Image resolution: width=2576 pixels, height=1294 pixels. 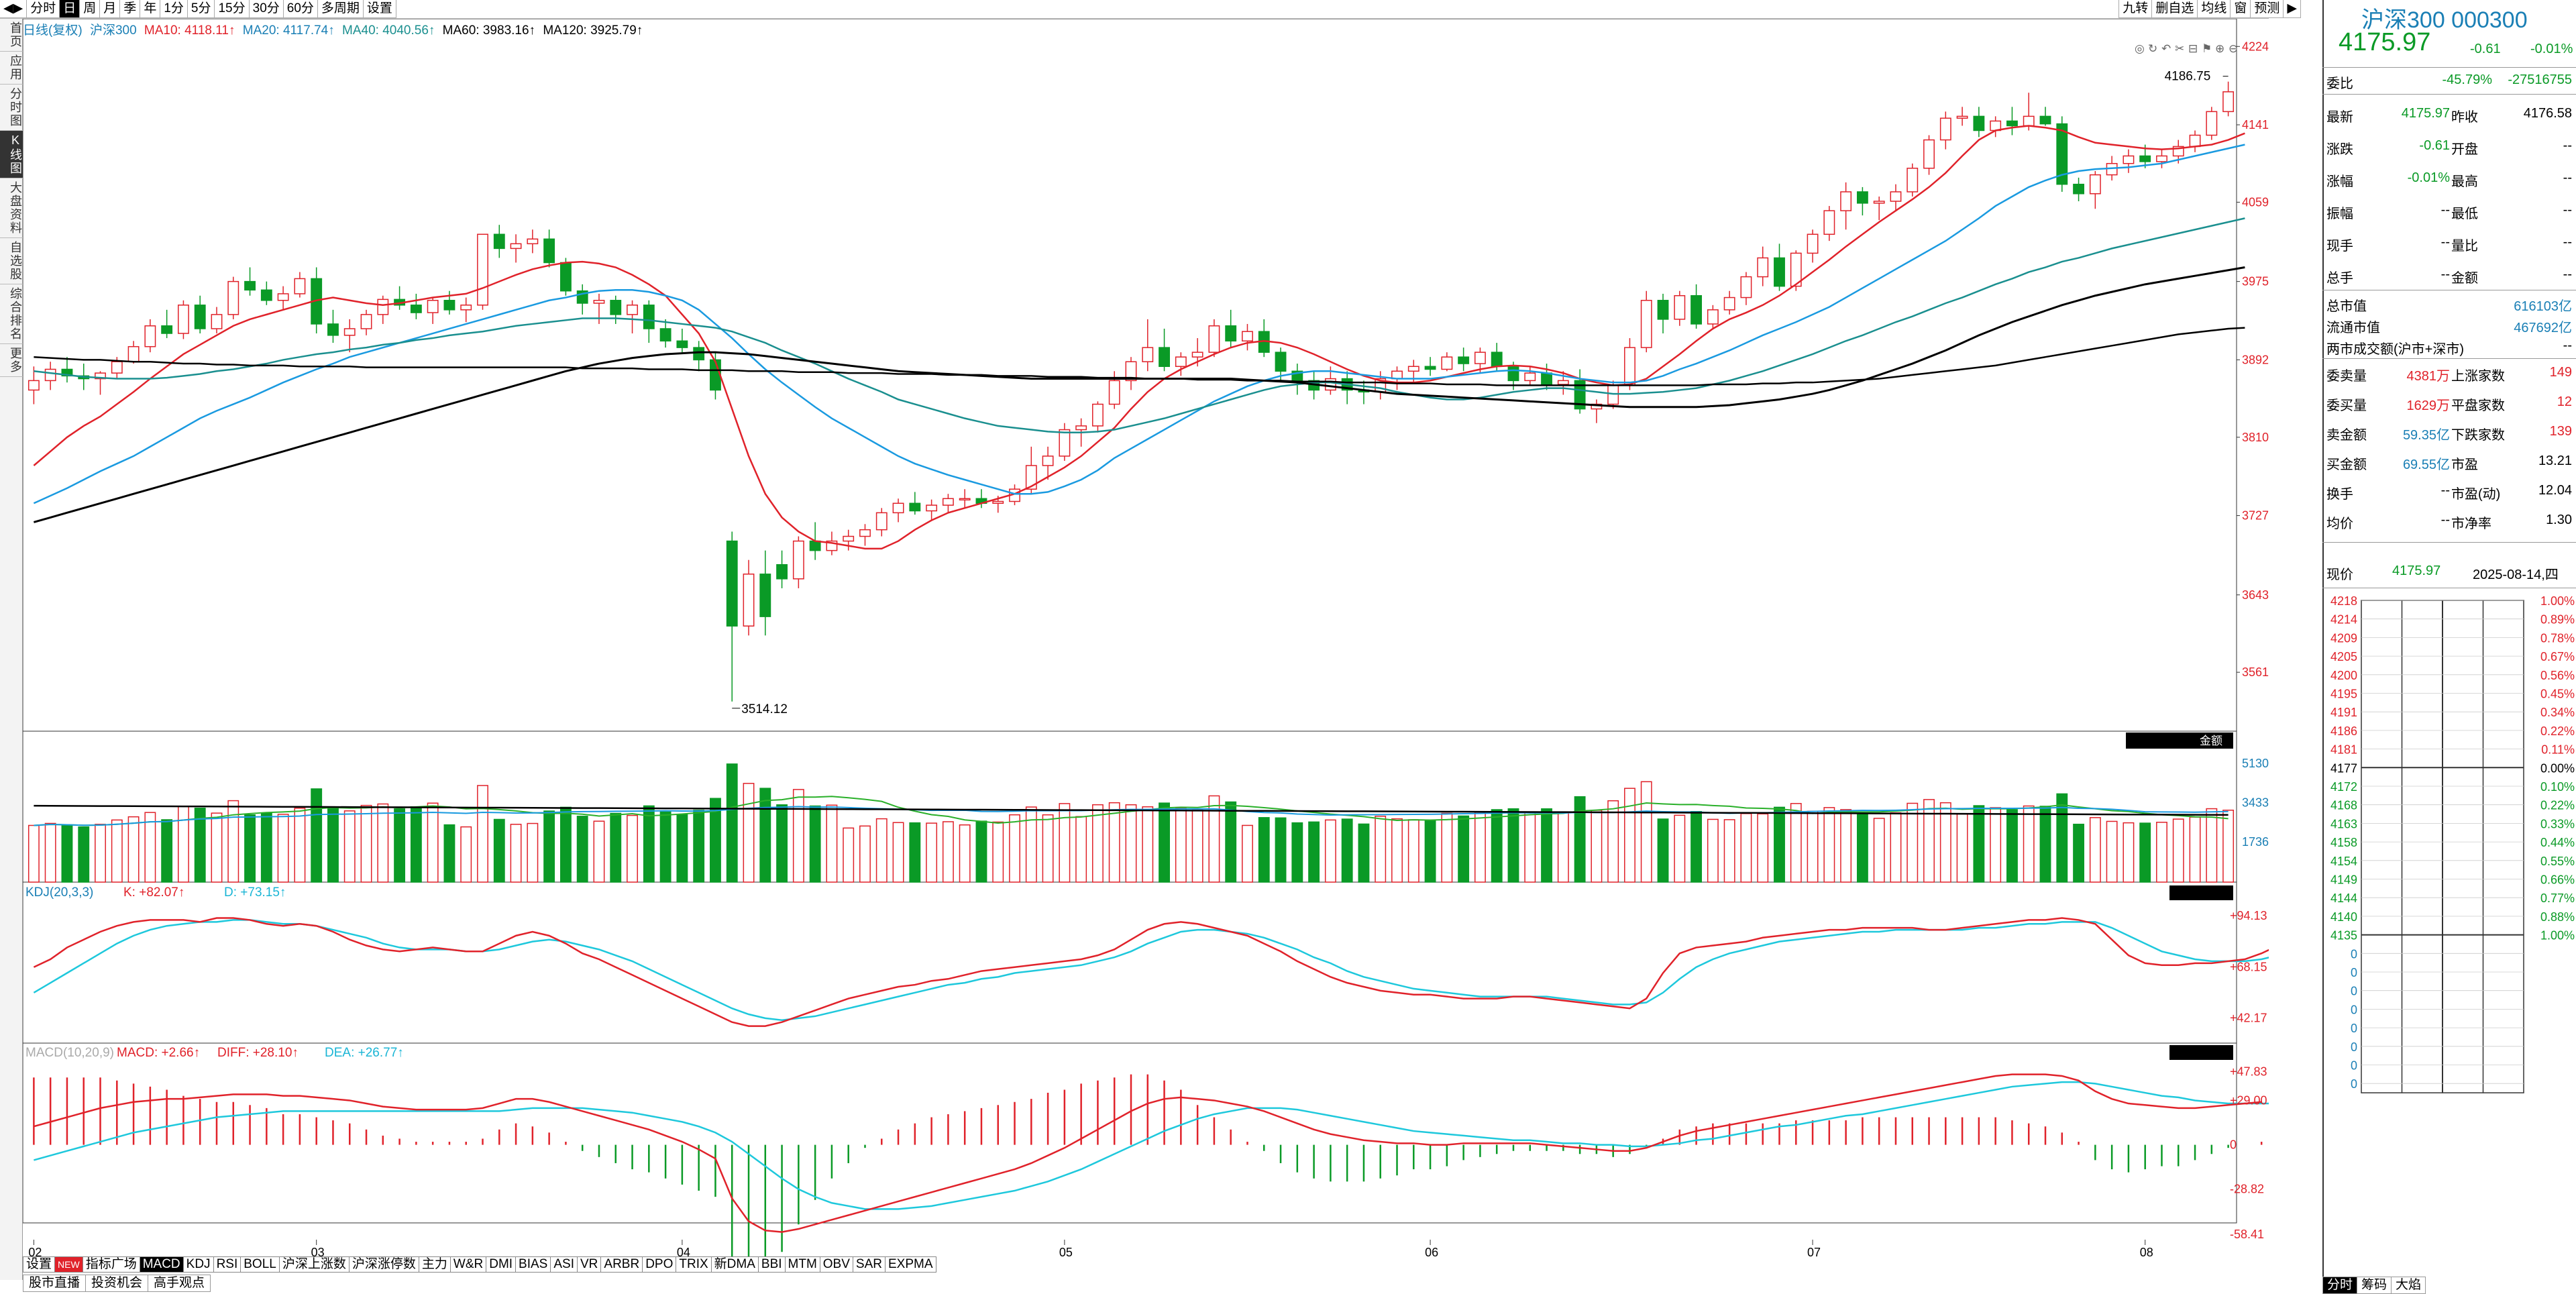 I want to click on indicator-tab: ARBR, so click(x=621, y=1264).